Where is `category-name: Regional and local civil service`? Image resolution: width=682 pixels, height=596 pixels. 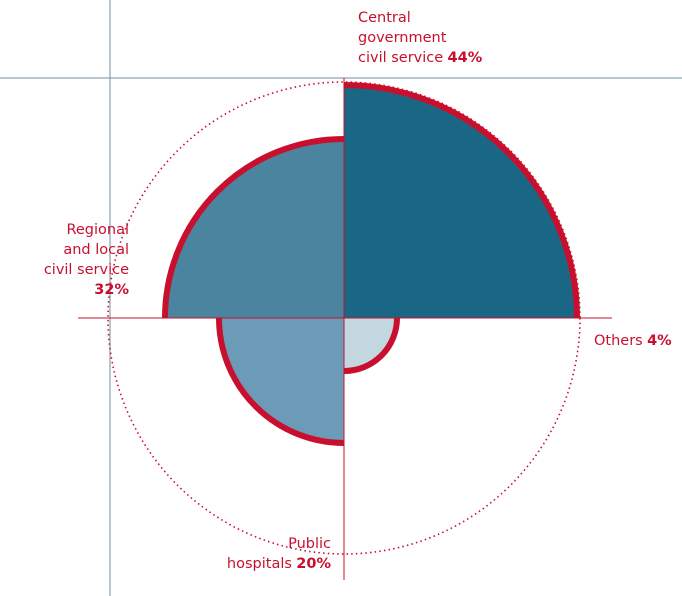
category-name: Regional and local civil service is located at coordinates (86, 250).